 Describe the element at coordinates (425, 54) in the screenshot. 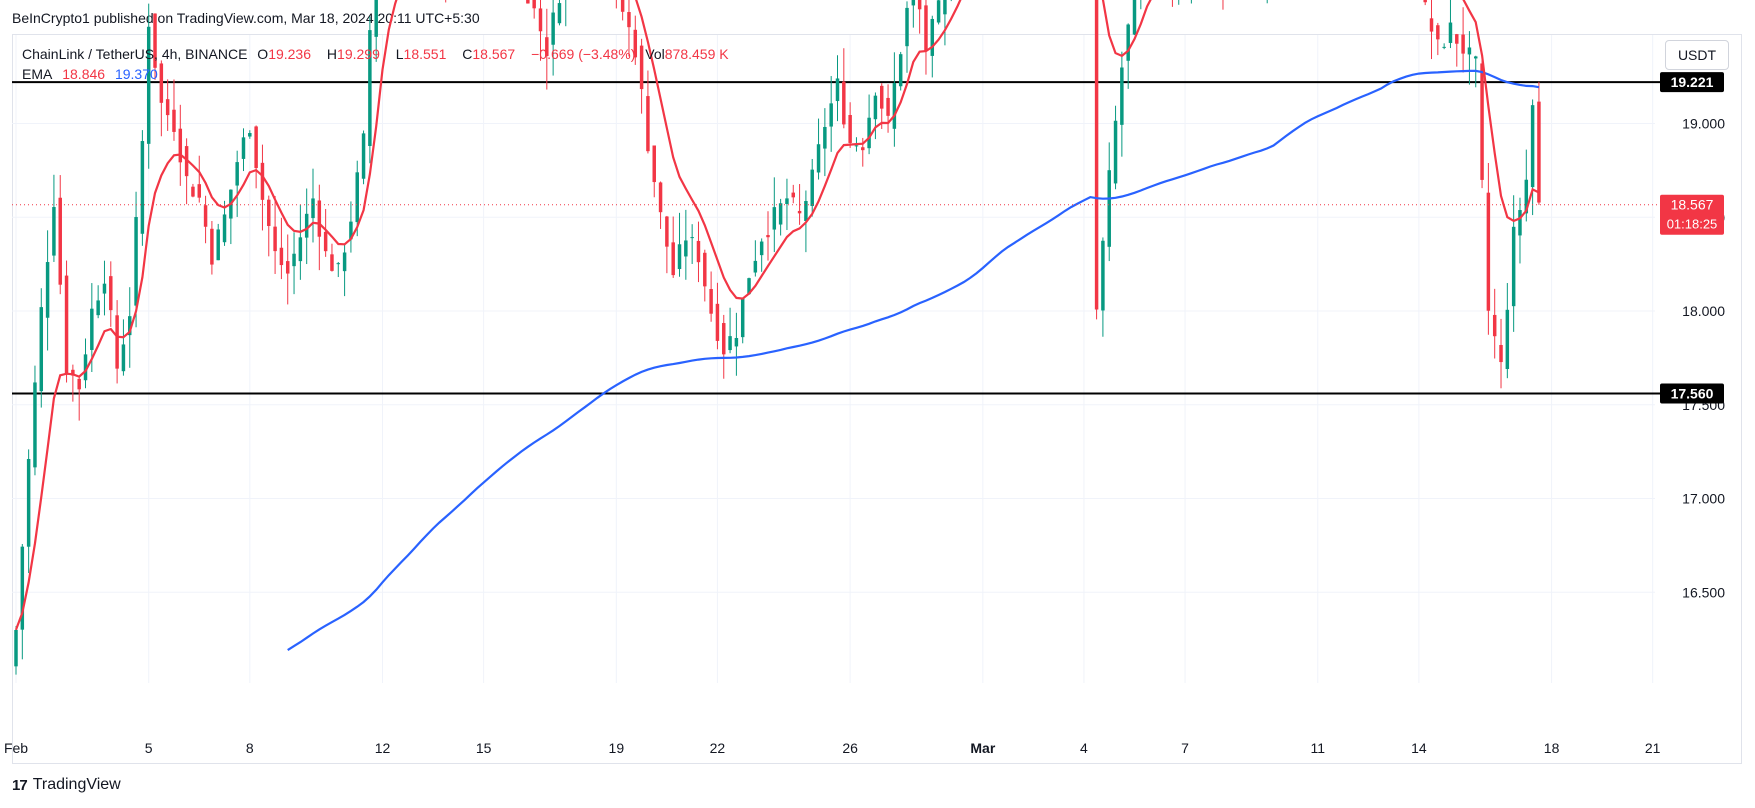

I see `low-value: 18.551` at that location.